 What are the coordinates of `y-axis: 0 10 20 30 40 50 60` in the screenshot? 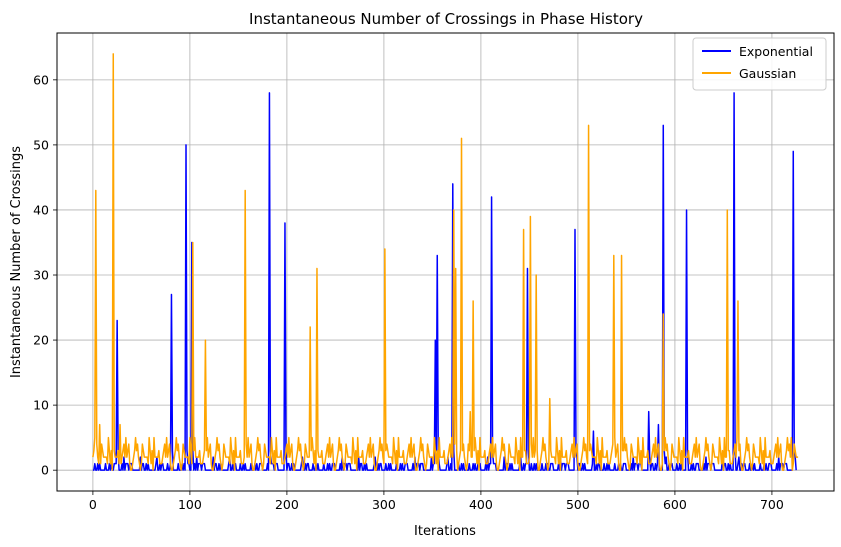 It's located at (45, 275).